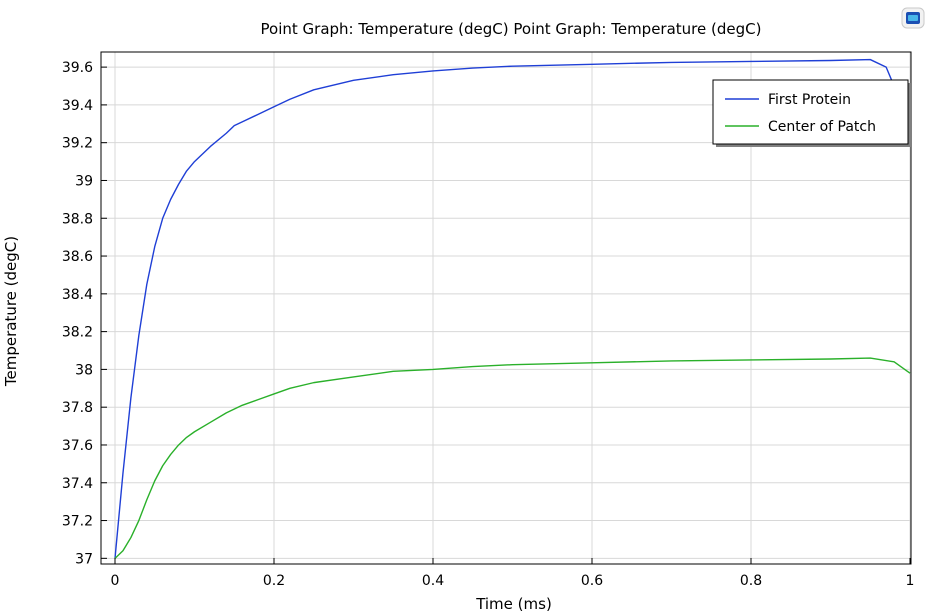  Describe the element at coordinates (84, 181) in the screenshot. I see `y-tick-label-10: 39` at that location.